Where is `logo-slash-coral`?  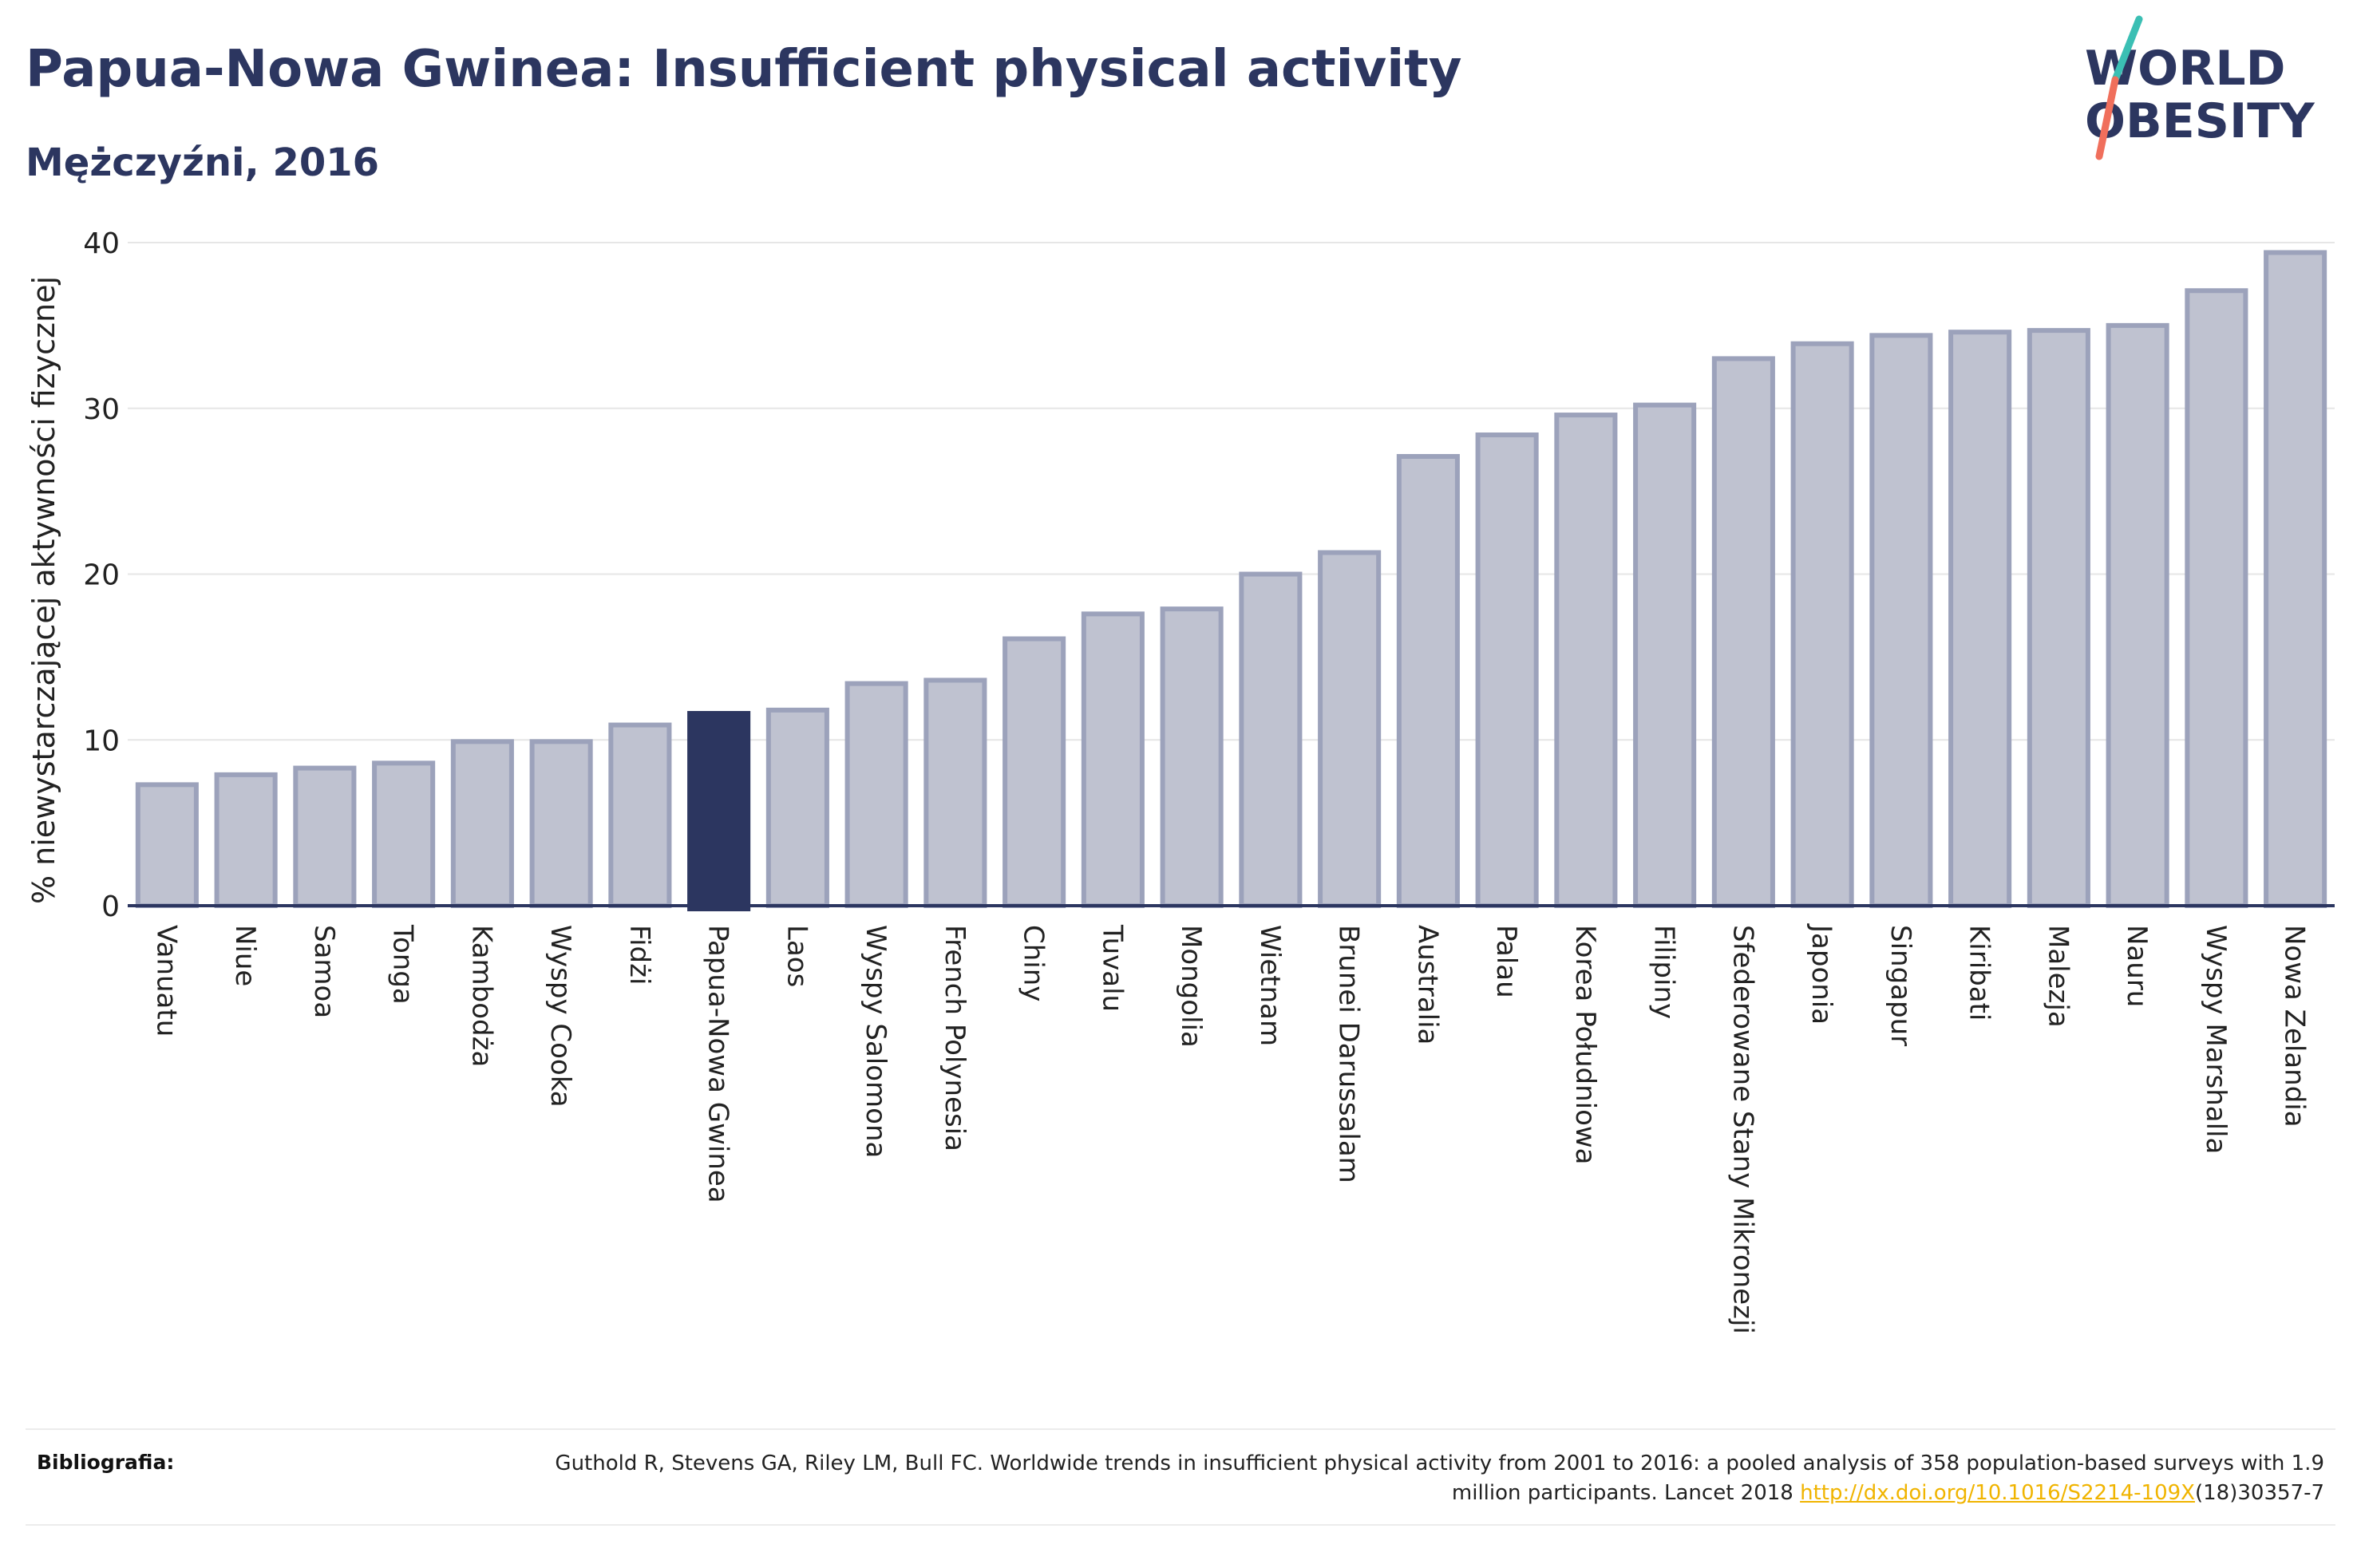
logo-slash-coral is located at coordinates (2107, 118).